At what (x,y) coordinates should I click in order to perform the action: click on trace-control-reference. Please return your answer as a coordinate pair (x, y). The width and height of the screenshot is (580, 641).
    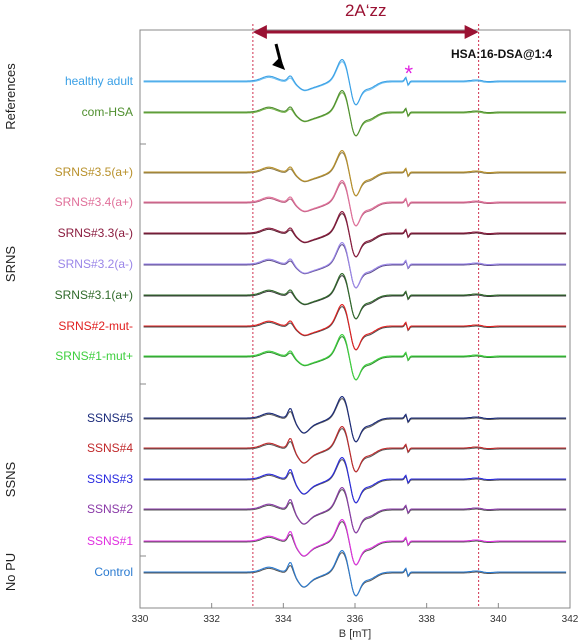
    Looking at the image, I should click on (355, 574).